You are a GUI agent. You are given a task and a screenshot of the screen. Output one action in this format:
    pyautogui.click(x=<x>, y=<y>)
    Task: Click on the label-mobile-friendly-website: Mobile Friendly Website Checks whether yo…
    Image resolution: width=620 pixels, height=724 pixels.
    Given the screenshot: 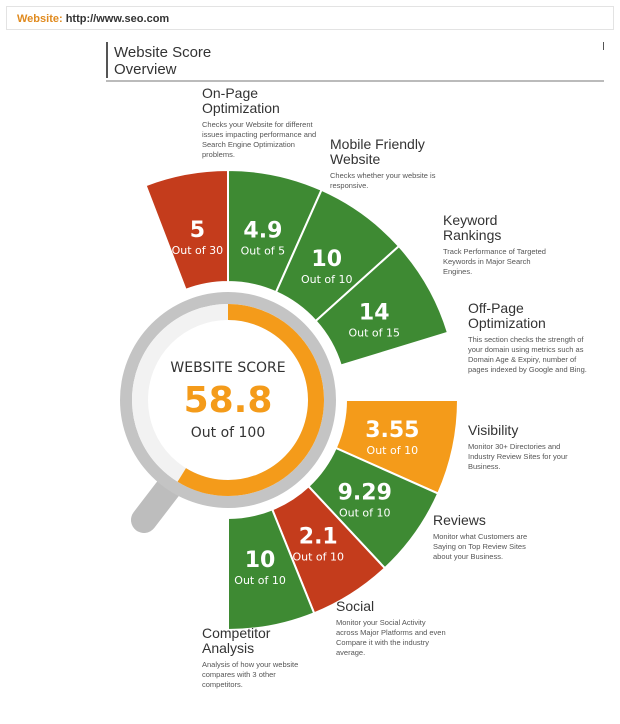 What is the action you would take?
    pyautogui.click(x=390, y=164)
    